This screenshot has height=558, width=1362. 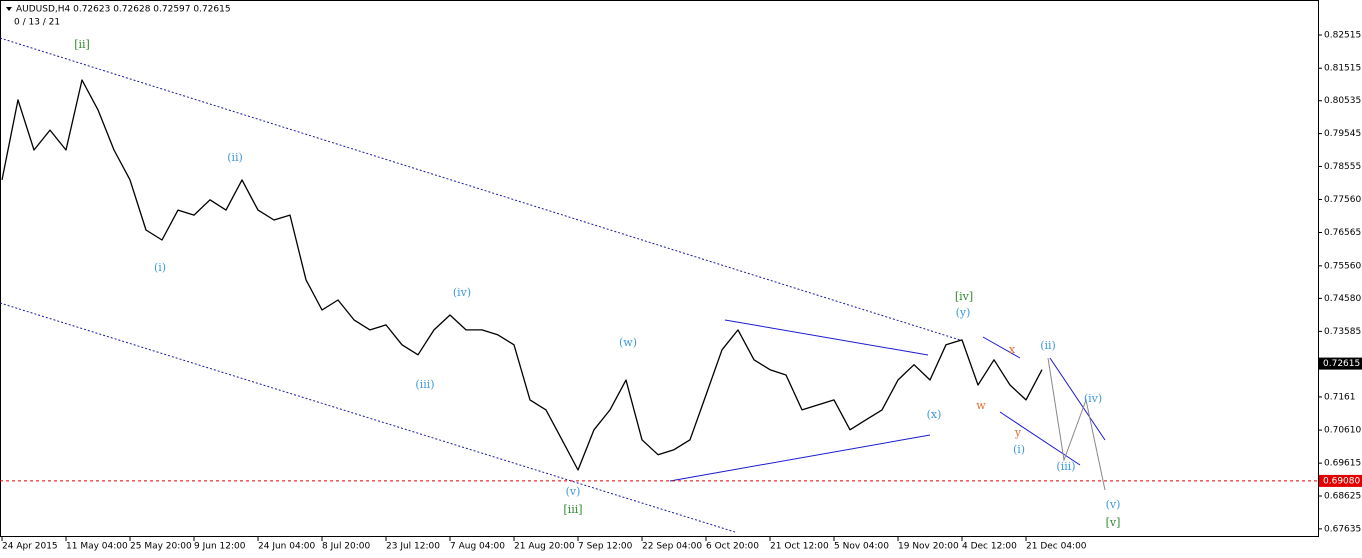 I want to click on projection, so click(x=1076, y=424).